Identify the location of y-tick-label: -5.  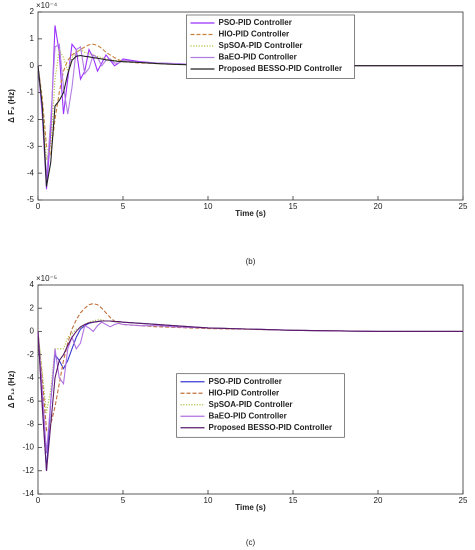
(31, 199).